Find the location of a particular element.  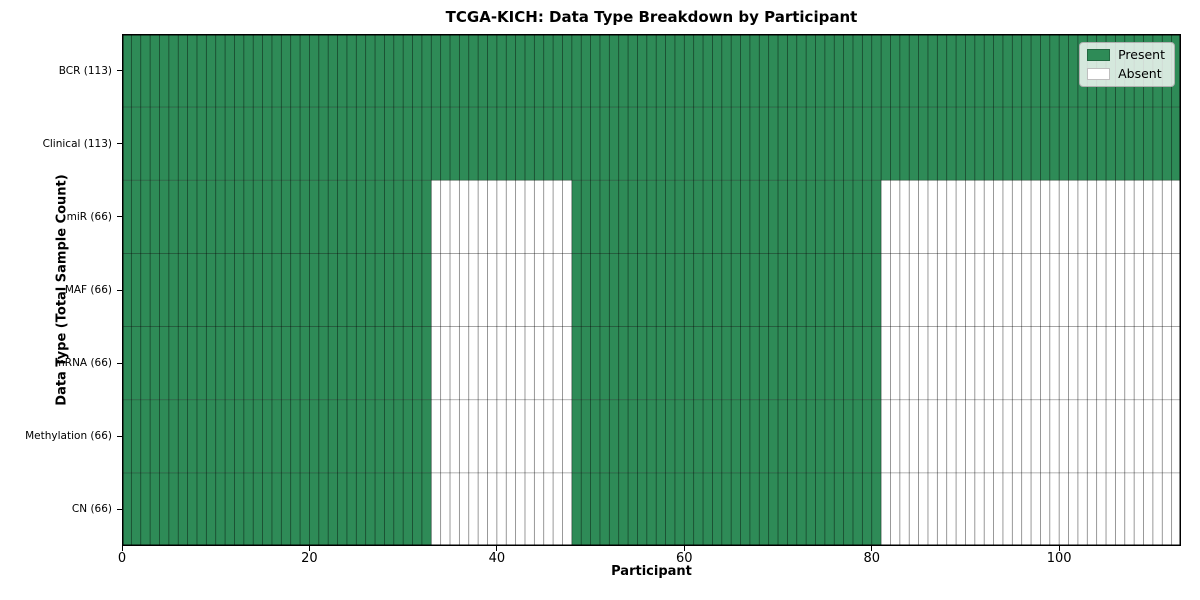

x-tick-label: 60 is located at coordinates (684, 558).